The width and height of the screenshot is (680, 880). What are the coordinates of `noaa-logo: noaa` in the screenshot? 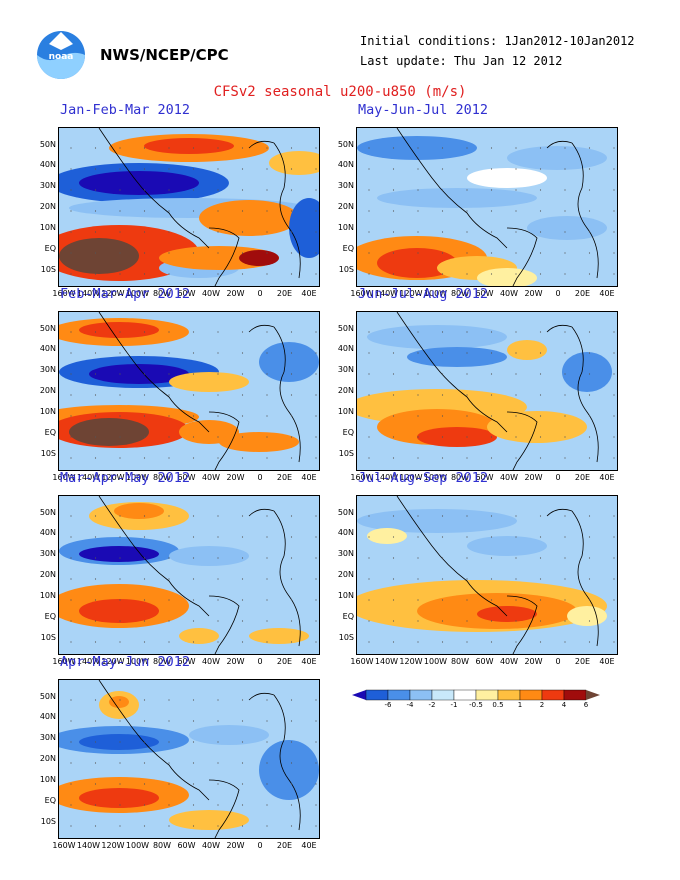 It's located at (61, 55).